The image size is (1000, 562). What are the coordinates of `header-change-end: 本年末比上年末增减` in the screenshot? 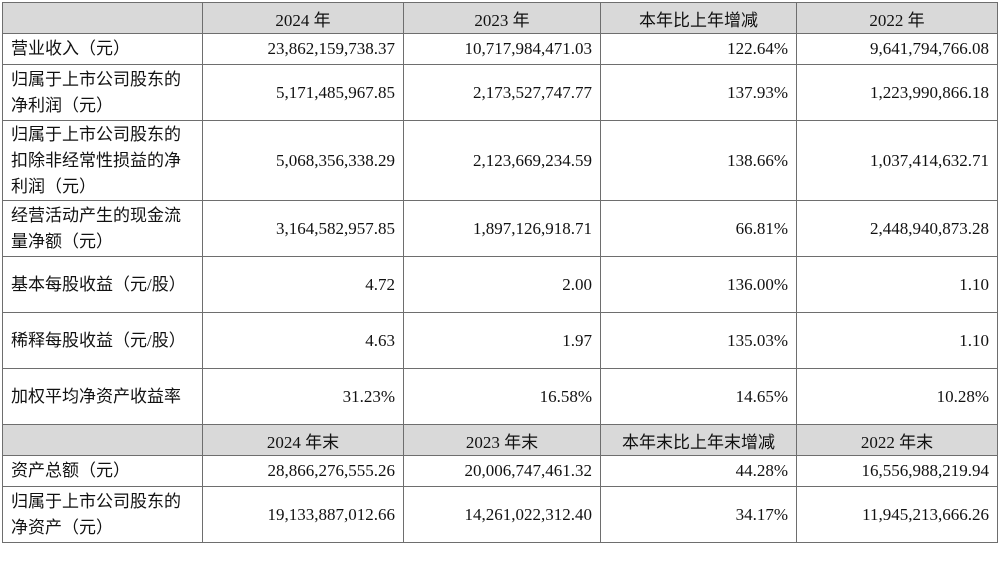 It's located at (698, 440).